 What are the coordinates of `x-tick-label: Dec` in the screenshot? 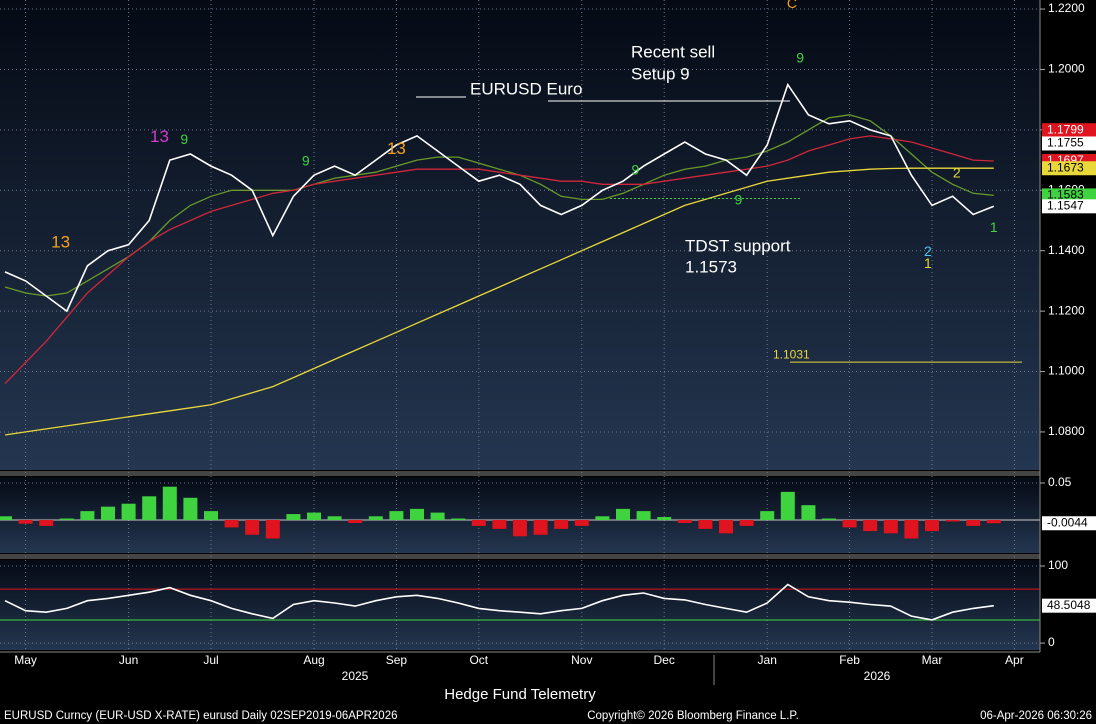 It's located at (664, 660).